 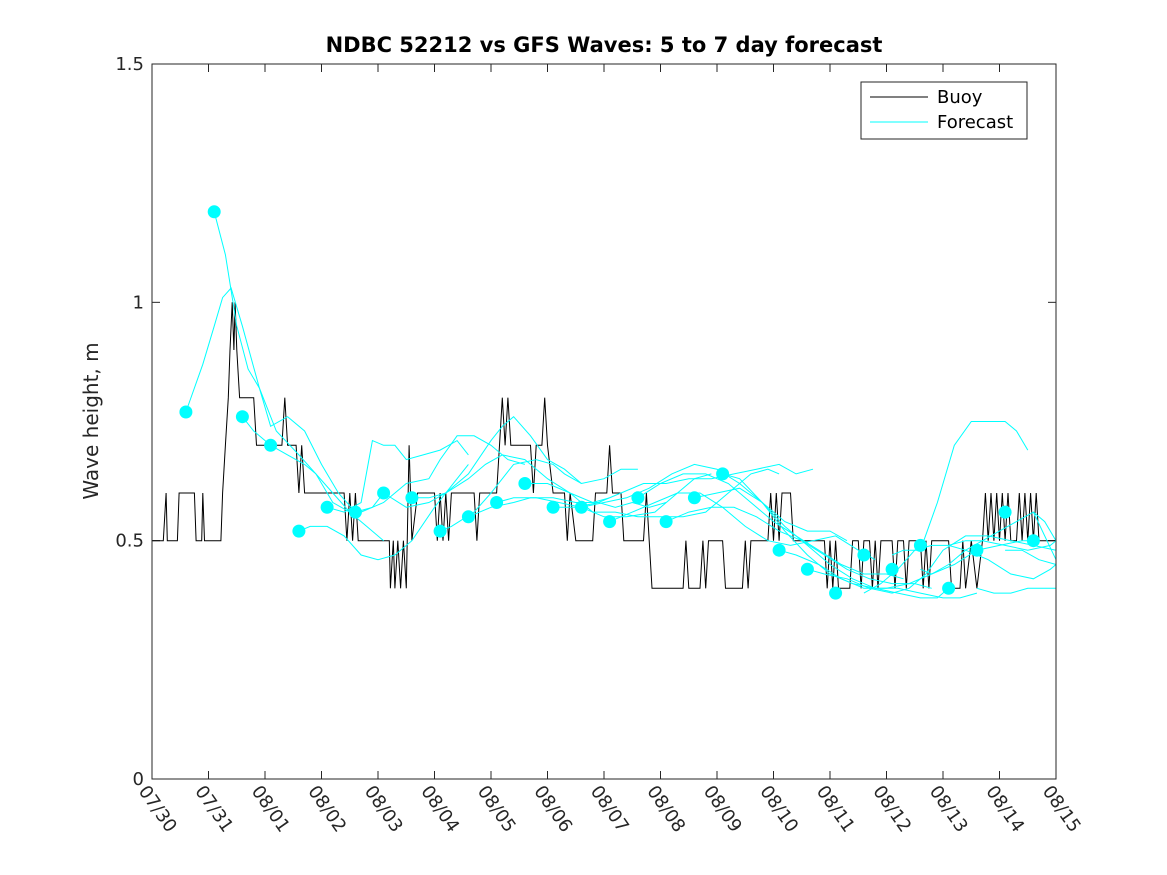 I want to click on legend: Buoy Forecast, so click(x=944, y=110).